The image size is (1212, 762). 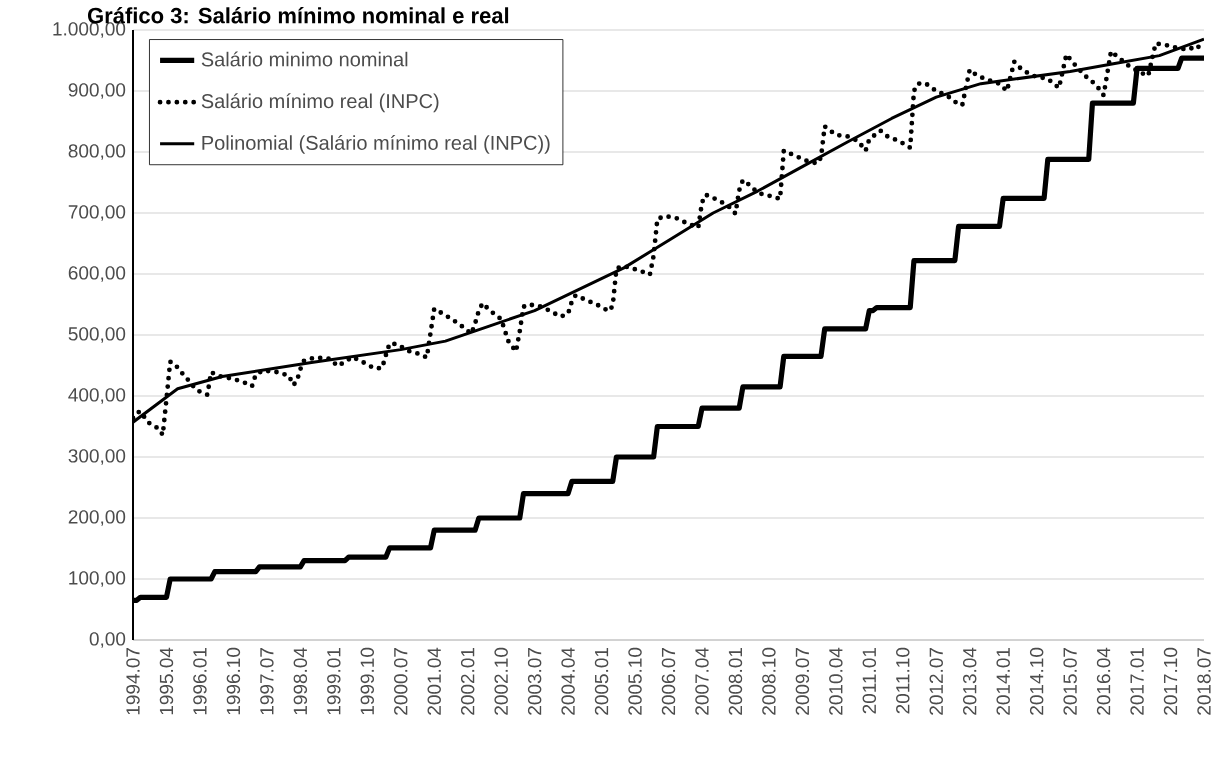 What do you see at coordinates (1170, 681) in the screenshot?
I see `x-tick-label: 2017.10` at bounding box center [1170, 681].